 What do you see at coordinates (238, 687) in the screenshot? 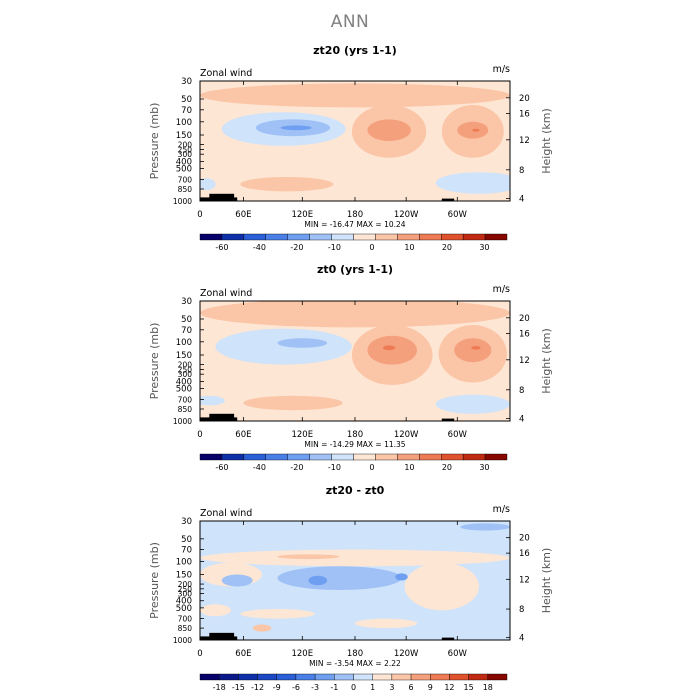
I see `colorbar-tick-label: -15` at bounding box center [238, 687].